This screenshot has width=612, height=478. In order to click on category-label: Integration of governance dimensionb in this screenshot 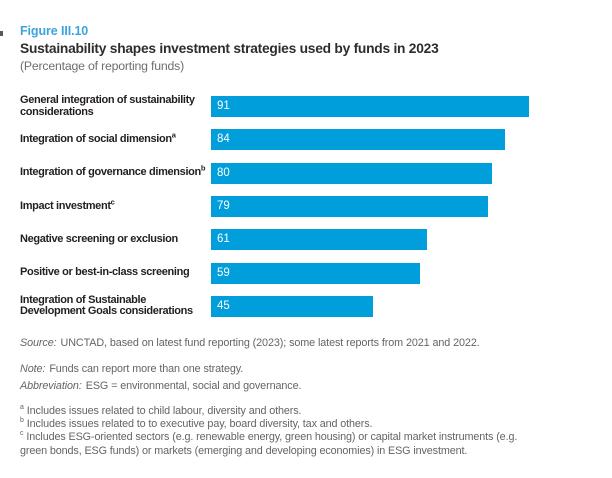, I will do `click(115, 171)`.